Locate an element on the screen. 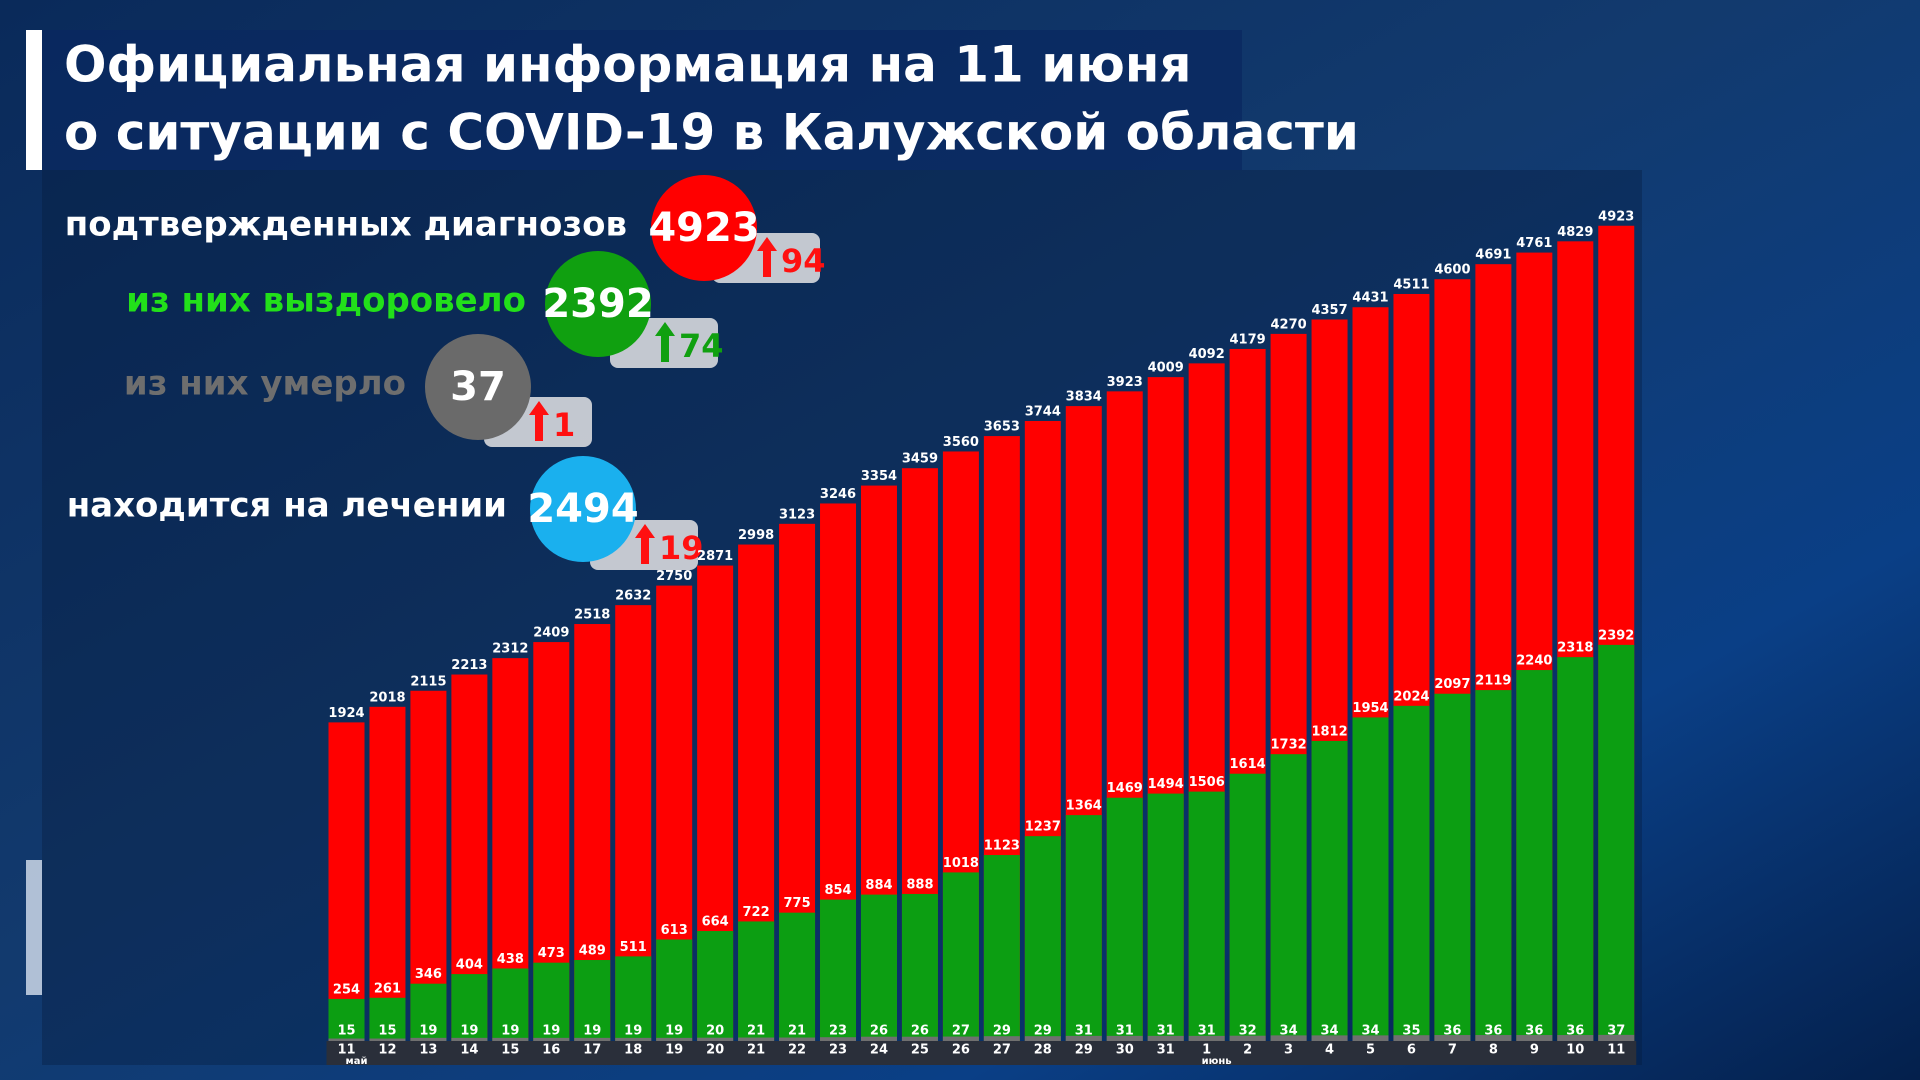  title-accent is located at coordinates (34, 100).